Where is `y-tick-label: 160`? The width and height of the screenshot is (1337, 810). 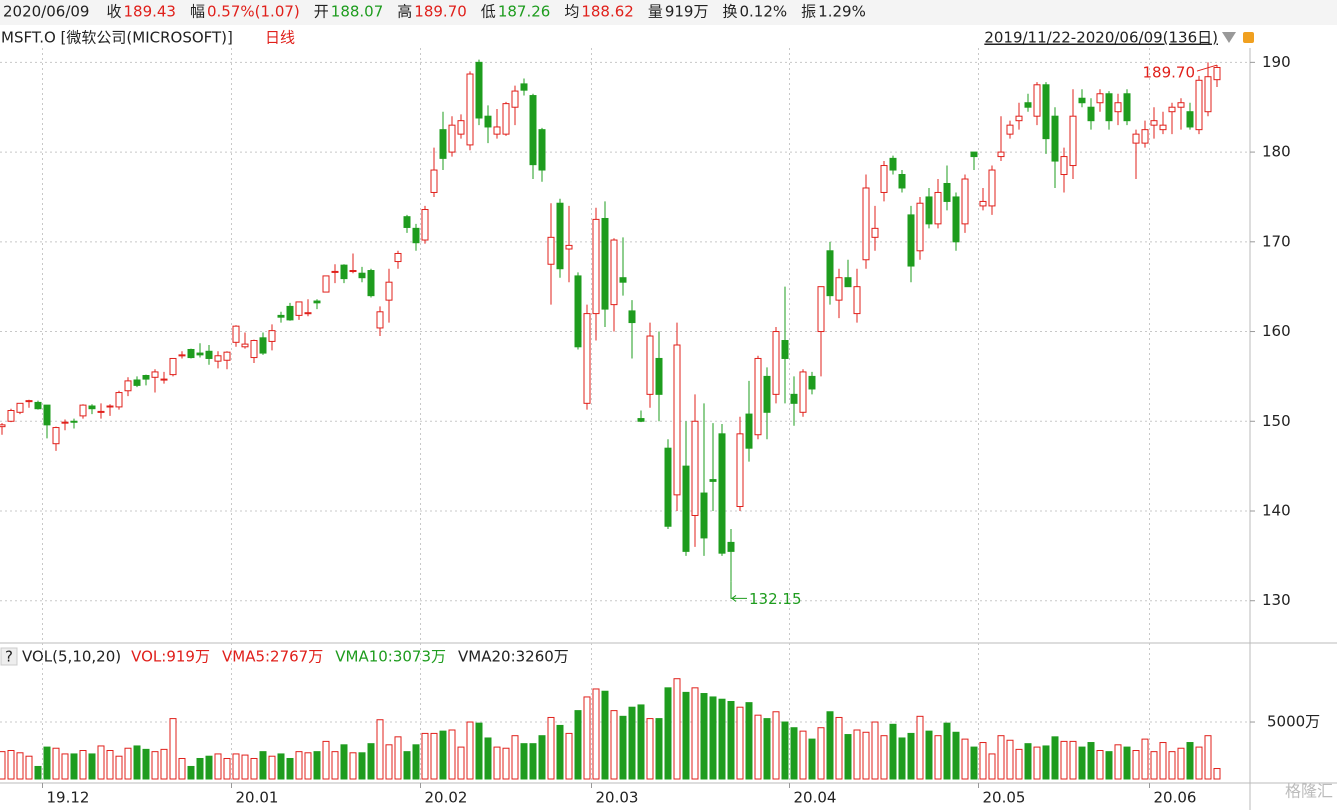 y-tick-label: 160 is located at coordinates (1276, 331).